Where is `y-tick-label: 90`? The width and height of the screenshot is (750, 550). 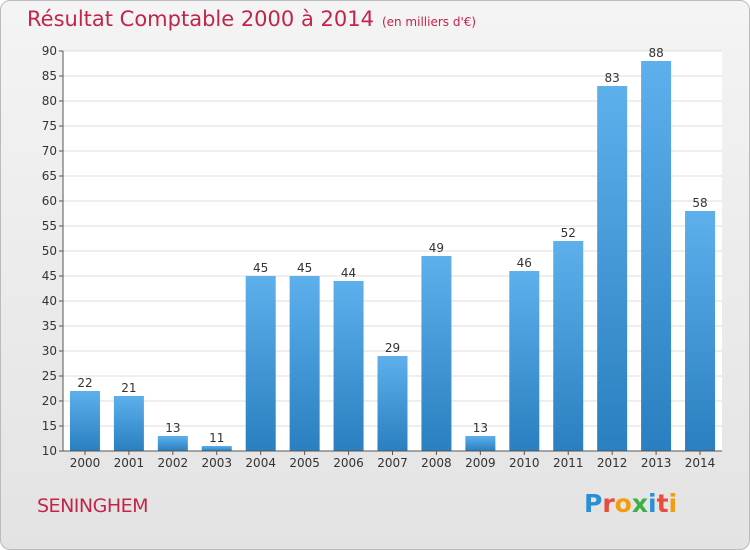
y-tick-label: 90 is located at coordinates (49, 51).